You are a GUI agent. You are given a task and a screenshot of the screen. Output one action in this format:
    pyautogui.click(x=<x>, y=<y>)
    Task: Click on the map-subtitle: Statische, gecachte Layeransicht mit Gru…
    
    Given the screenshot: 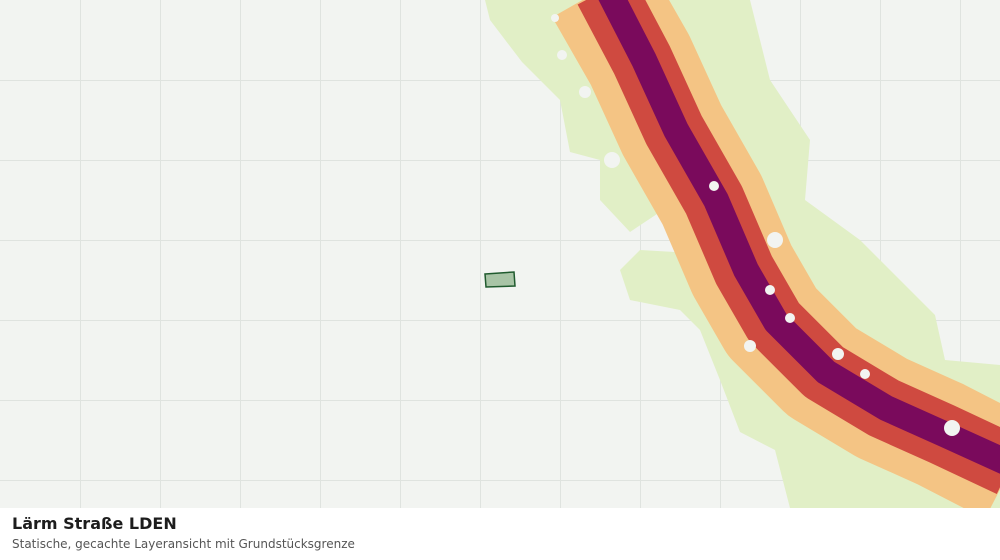 What is the action you would take?
    pyautogui.click(x=183, y=544)
    